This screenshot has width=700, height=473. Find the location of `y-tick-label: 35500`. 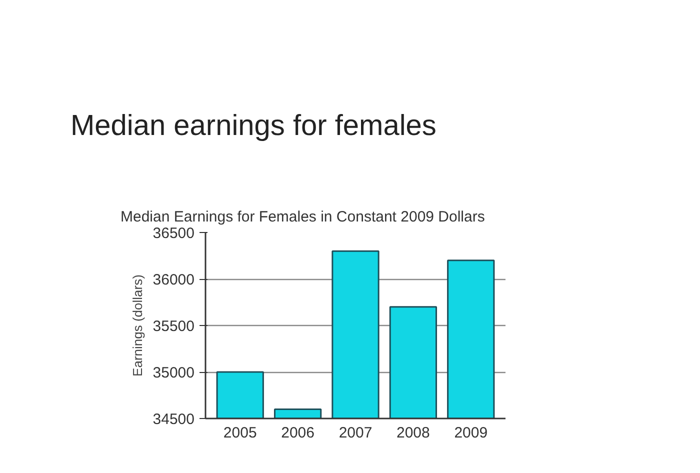

y-tick-label: 35500 is located at coordinates (173, 326).